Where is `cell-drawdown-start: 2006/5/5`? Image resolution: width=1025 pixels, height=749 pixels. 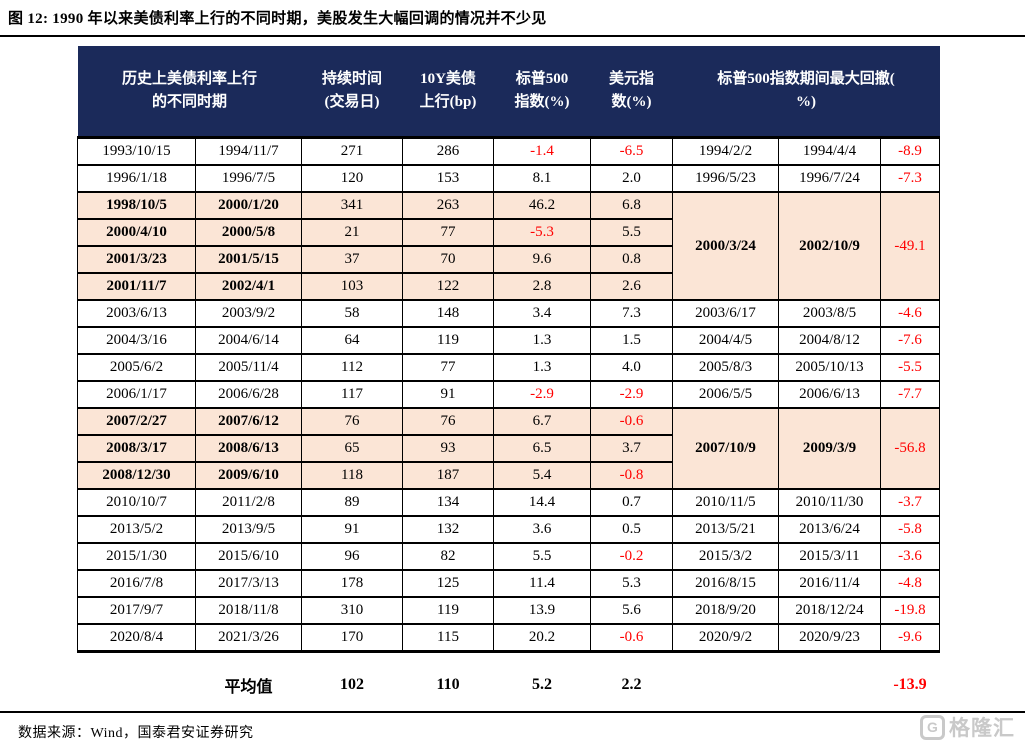
cell-drawdown-start: 2006/5/5 is located at coordinates (726, 394).